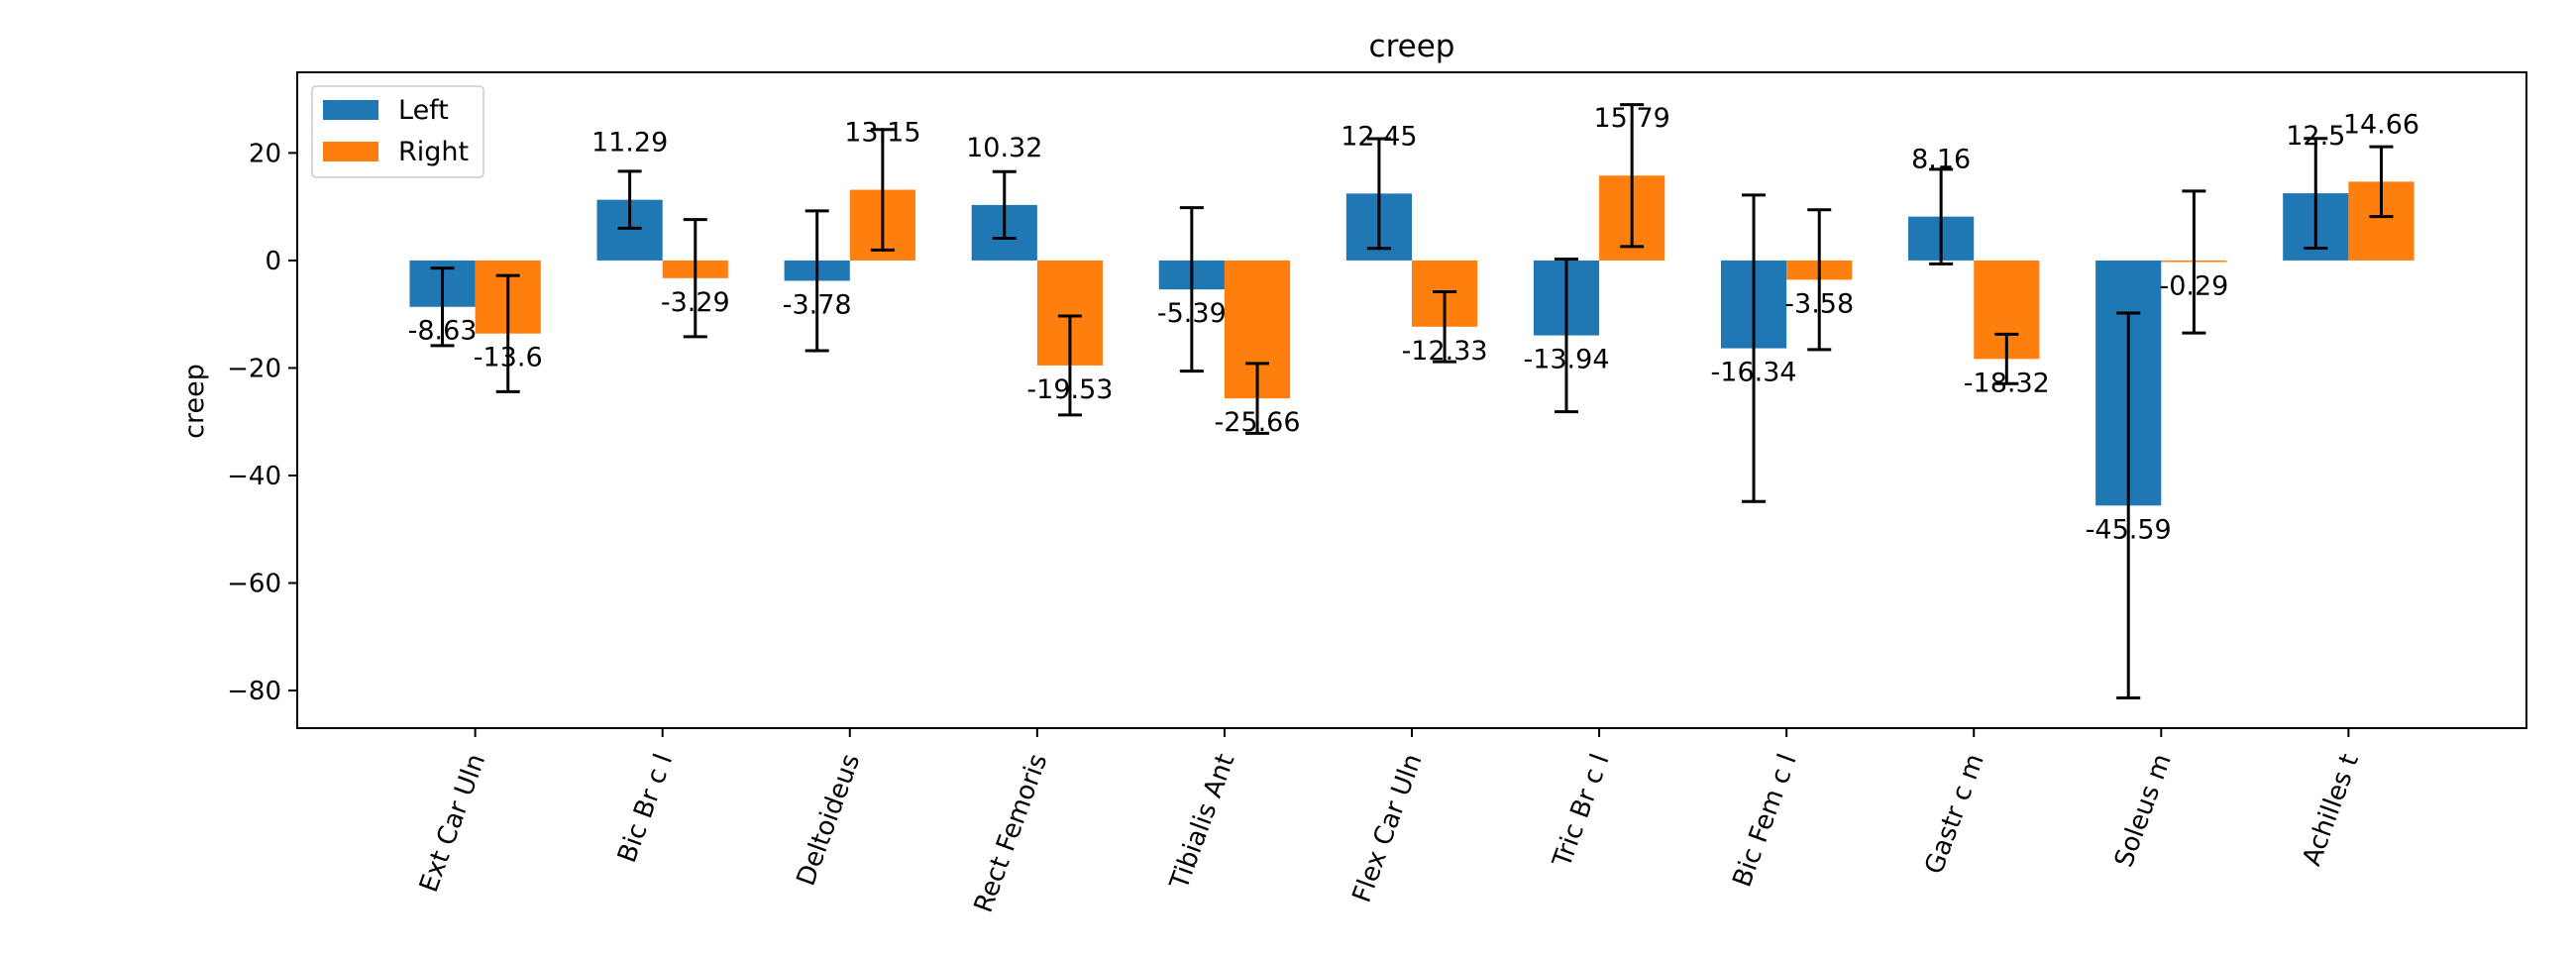  What do you see at coordinates (2315, 136) in the screenshot?
I see `data-label: 12.5` at bounding box center [2315, 136].